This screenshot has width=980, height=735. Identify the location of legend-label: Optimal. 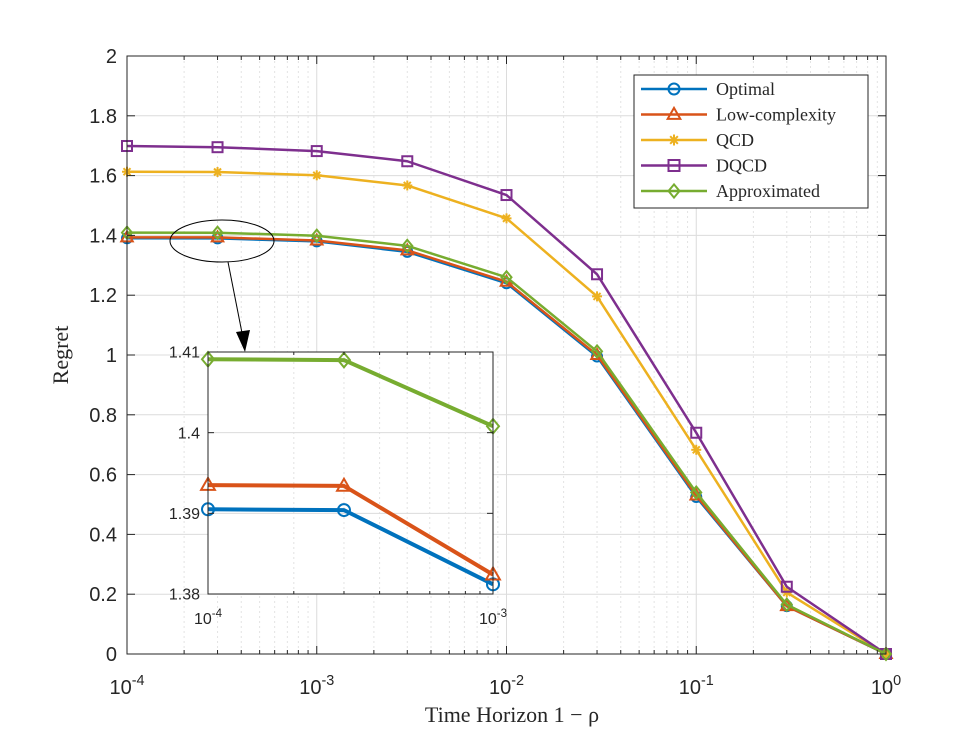
(745, 89).